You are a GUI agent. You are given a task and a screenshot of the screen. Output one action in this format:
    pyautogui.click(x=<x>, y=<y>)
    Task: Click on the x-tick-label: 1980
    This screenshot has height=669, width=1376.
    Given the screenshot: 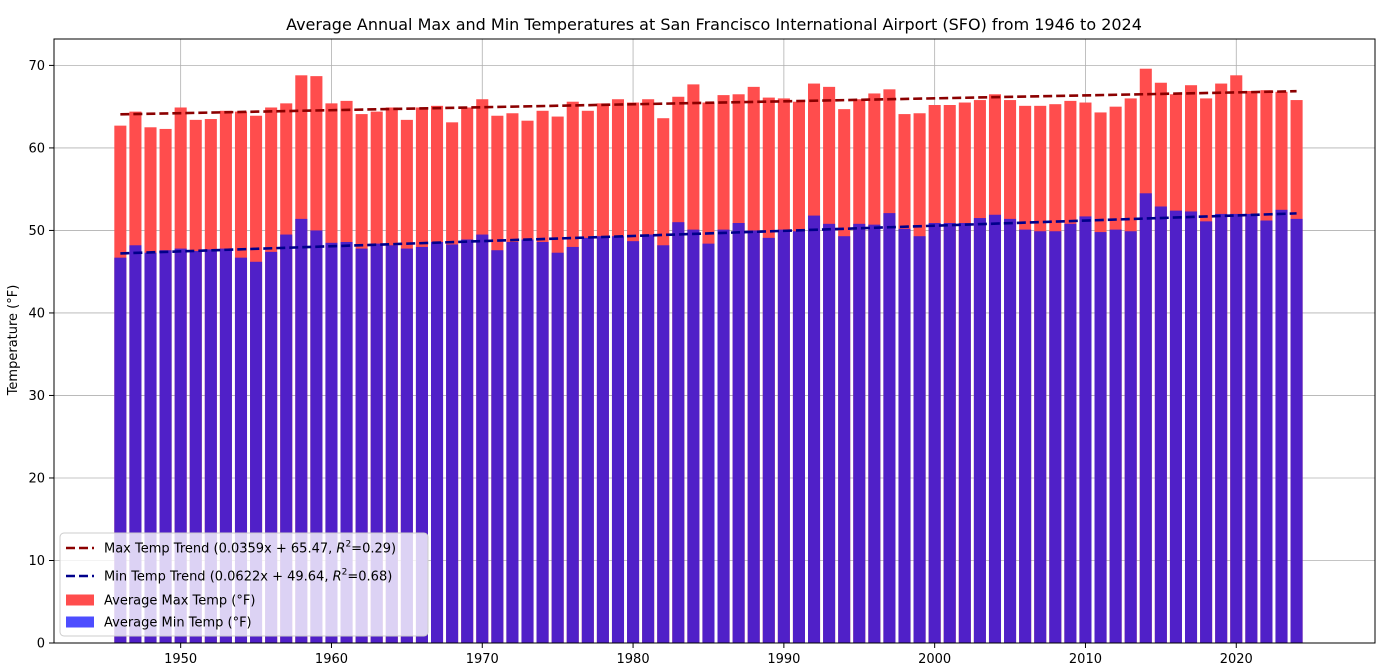 What is the action you would take?
    pyautogui.click(x=633, y=659)
    